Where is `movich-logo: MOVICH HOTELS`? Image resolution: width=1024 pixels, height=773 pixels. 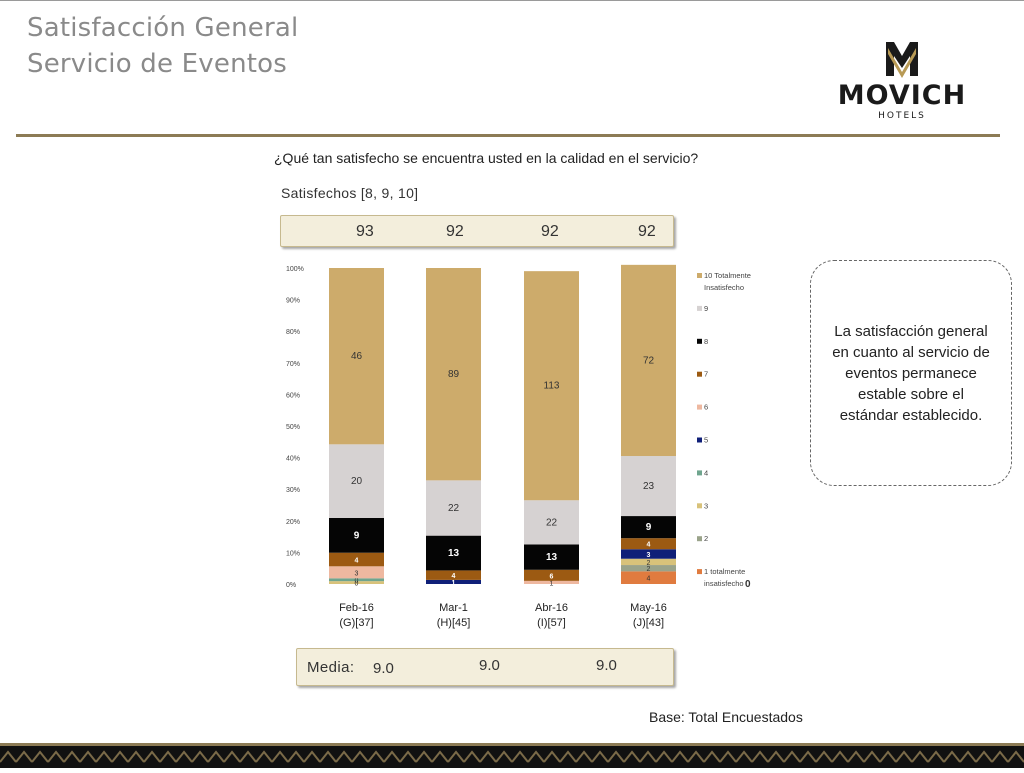 movich-logo: MOVICH HOTELS is located at coordinates (902, 81).